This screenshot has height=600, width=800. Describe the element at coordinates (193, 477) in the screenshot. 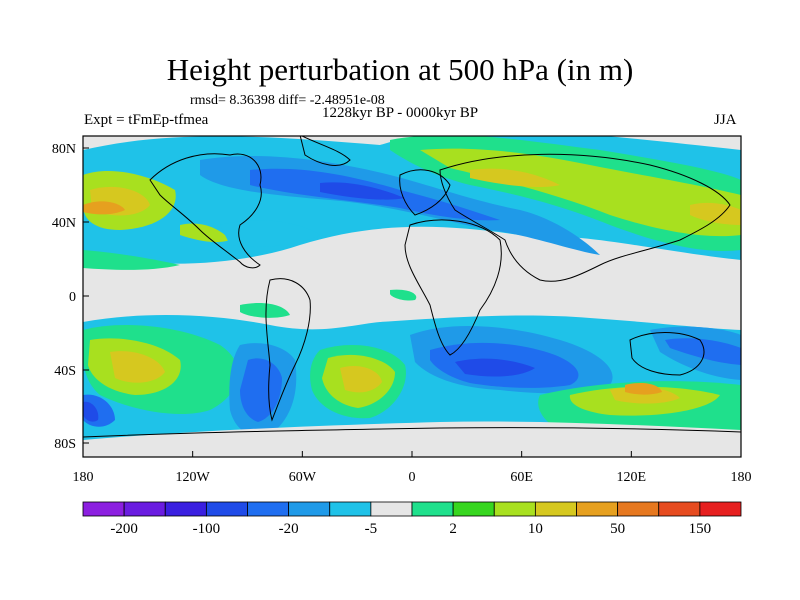

I see `lon-tick-label: 120W` at that location.